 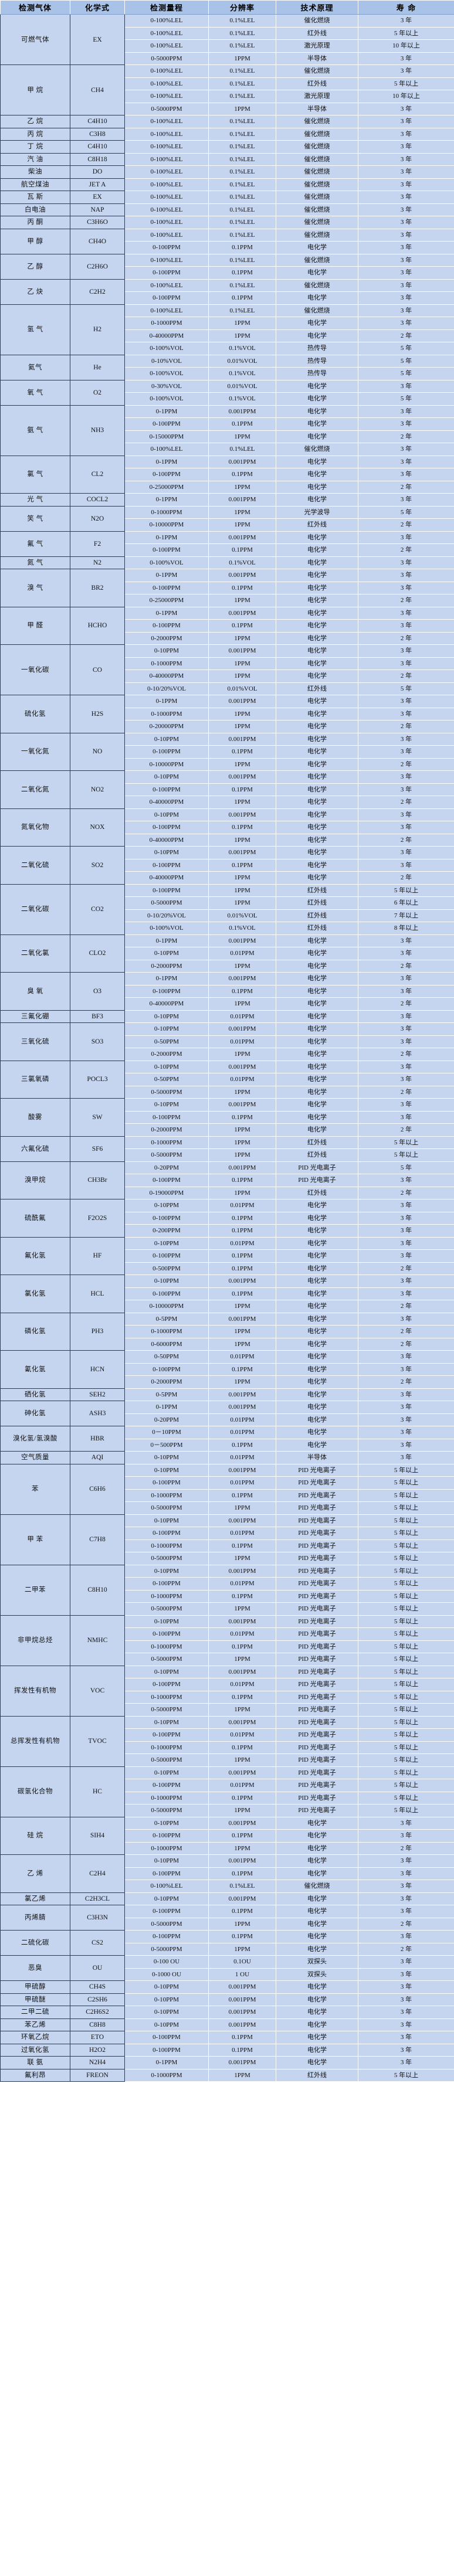 I want to click on table-row: 甲 苯 C7H8 0-10PPM 0.001PPM PID 光电离子 5 年以上, so click(x=227, y=1540).